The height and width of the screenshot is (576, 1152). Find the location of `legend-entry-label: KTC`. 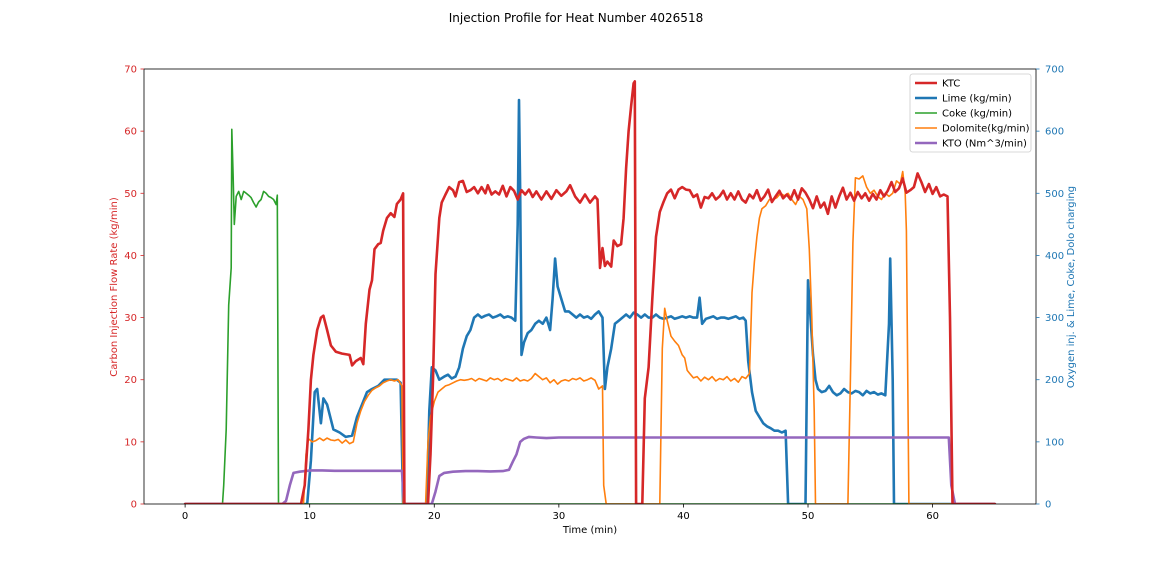

legend-entry-label: KTC is located at coordinates (951, 84).